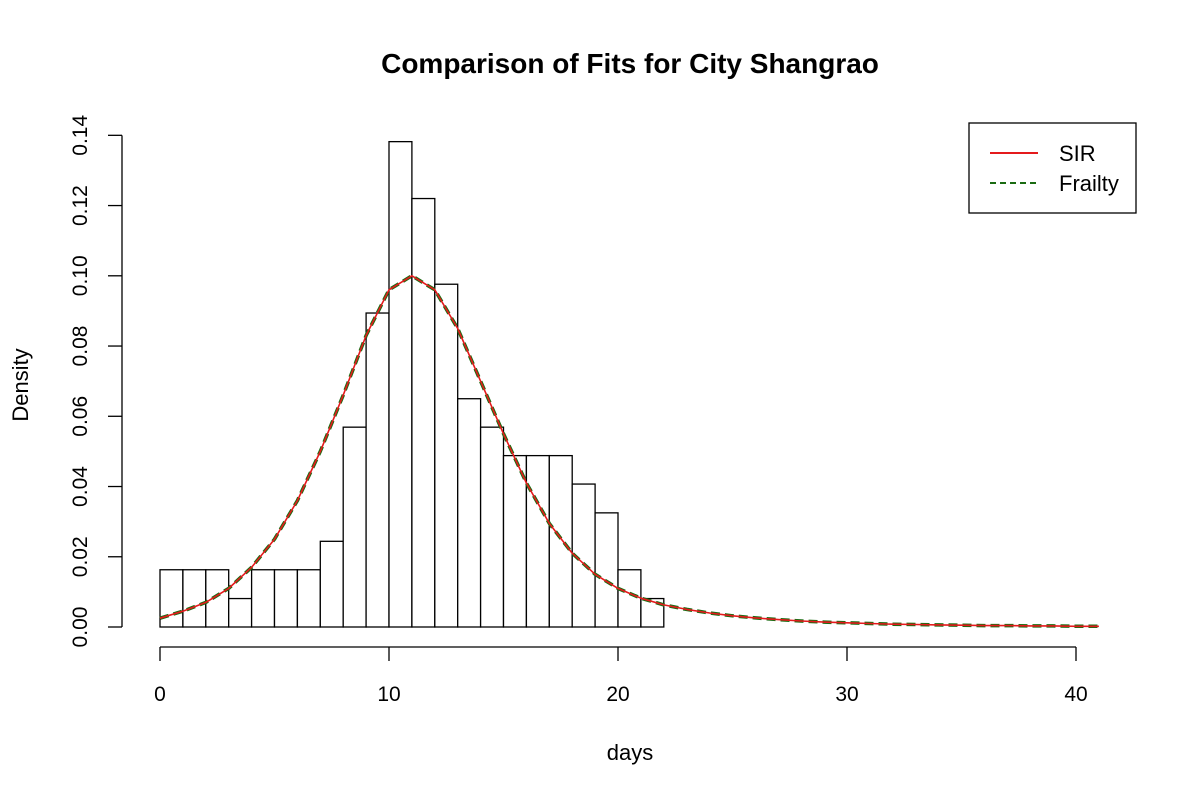 This screenshot has height=800, width=1200. What do you see at coordinates (80, 416) in the screenshot?
I see `y-tick-label: 0.06` at bounding box center [80, 416].